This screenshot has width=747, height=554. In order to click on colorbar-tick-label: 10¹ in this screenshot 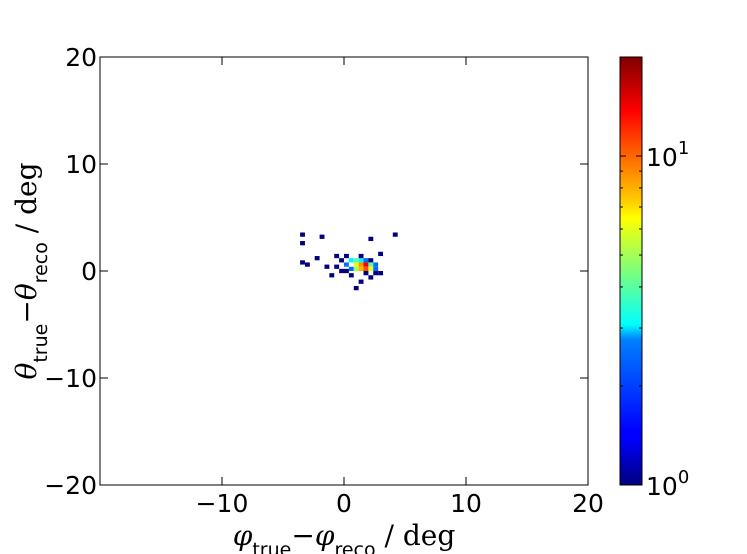, I will do `click(667, 155)`.